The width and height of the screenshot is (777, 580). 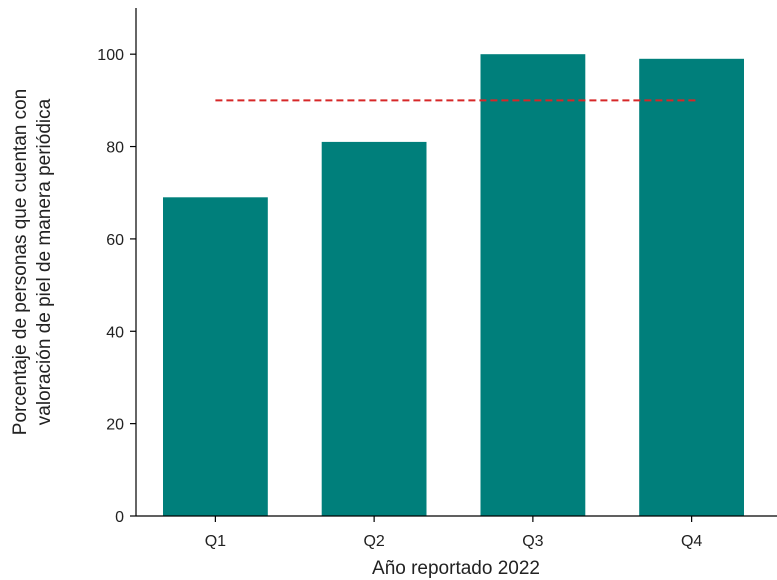 What do you see at coordinates (115, 240) in the screenshot?
I see `y-tick-label: 60` at bounding box center [115, 240].